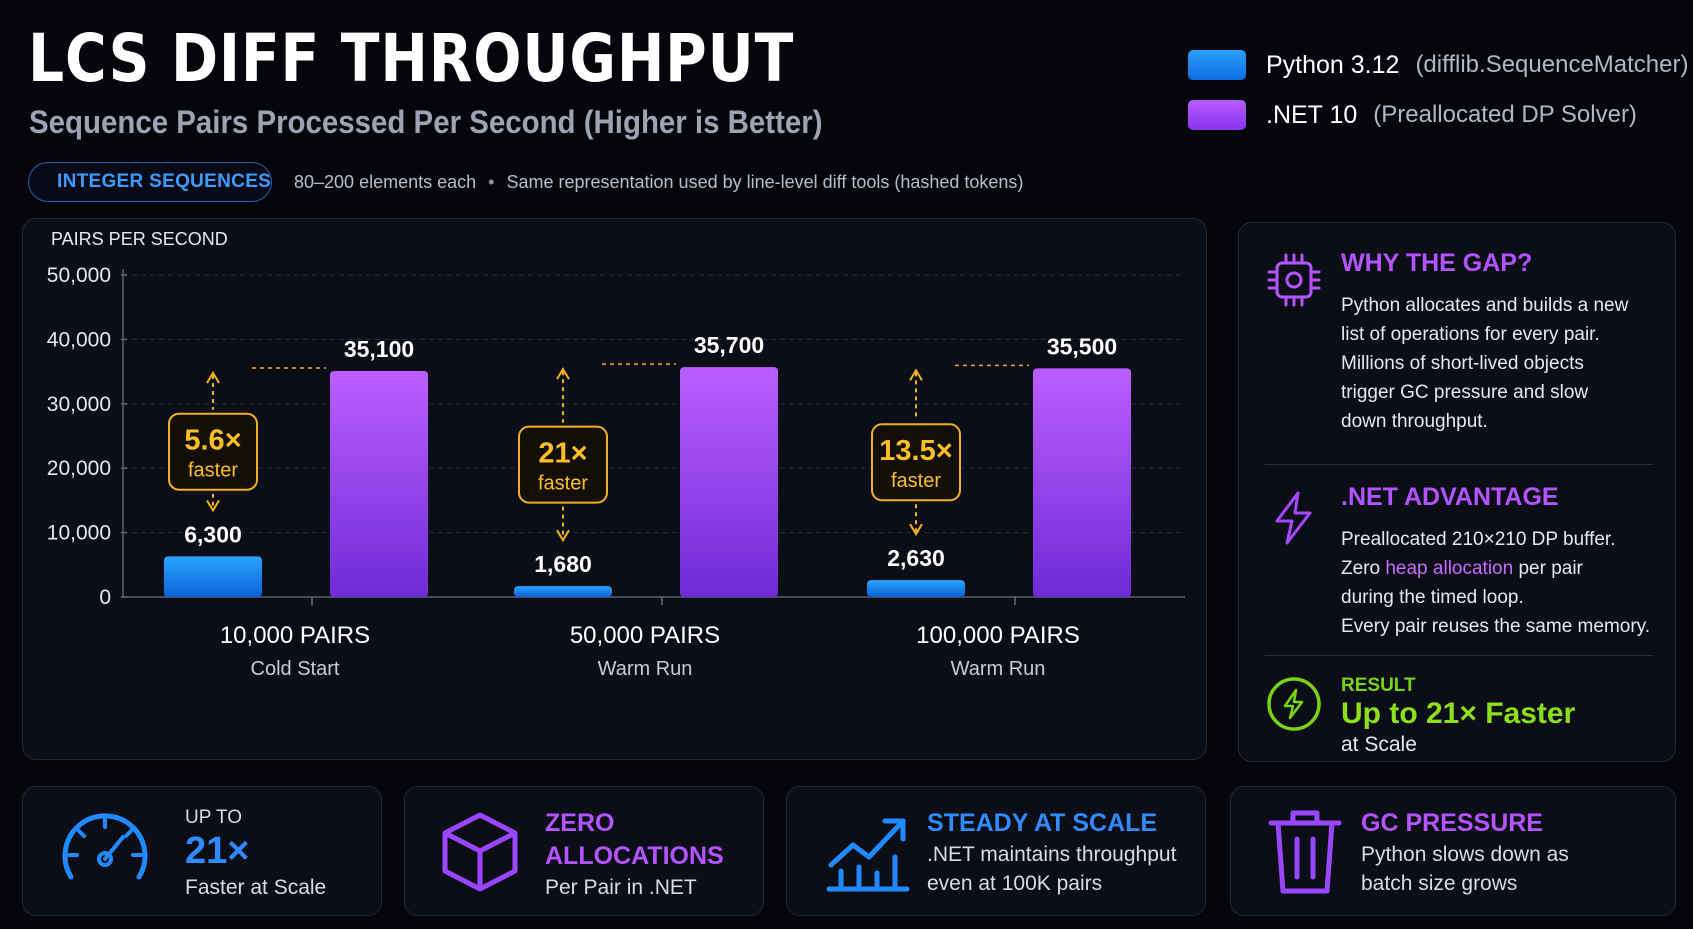 The width and height of the screenshot is (1693, 929). What do you see at coordinates (580, 823) in the screenshot?
I see `allocation-card-head1: ZERO` at bounding box center [580, 823].